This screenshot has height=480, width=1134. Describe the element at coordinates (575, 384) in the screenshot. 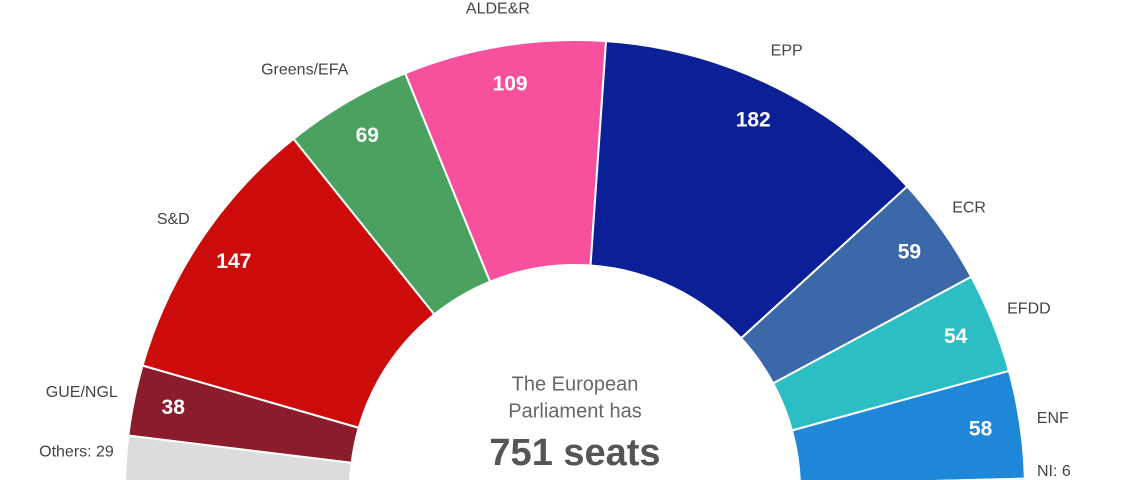

I see `center-text: The European` at that location.